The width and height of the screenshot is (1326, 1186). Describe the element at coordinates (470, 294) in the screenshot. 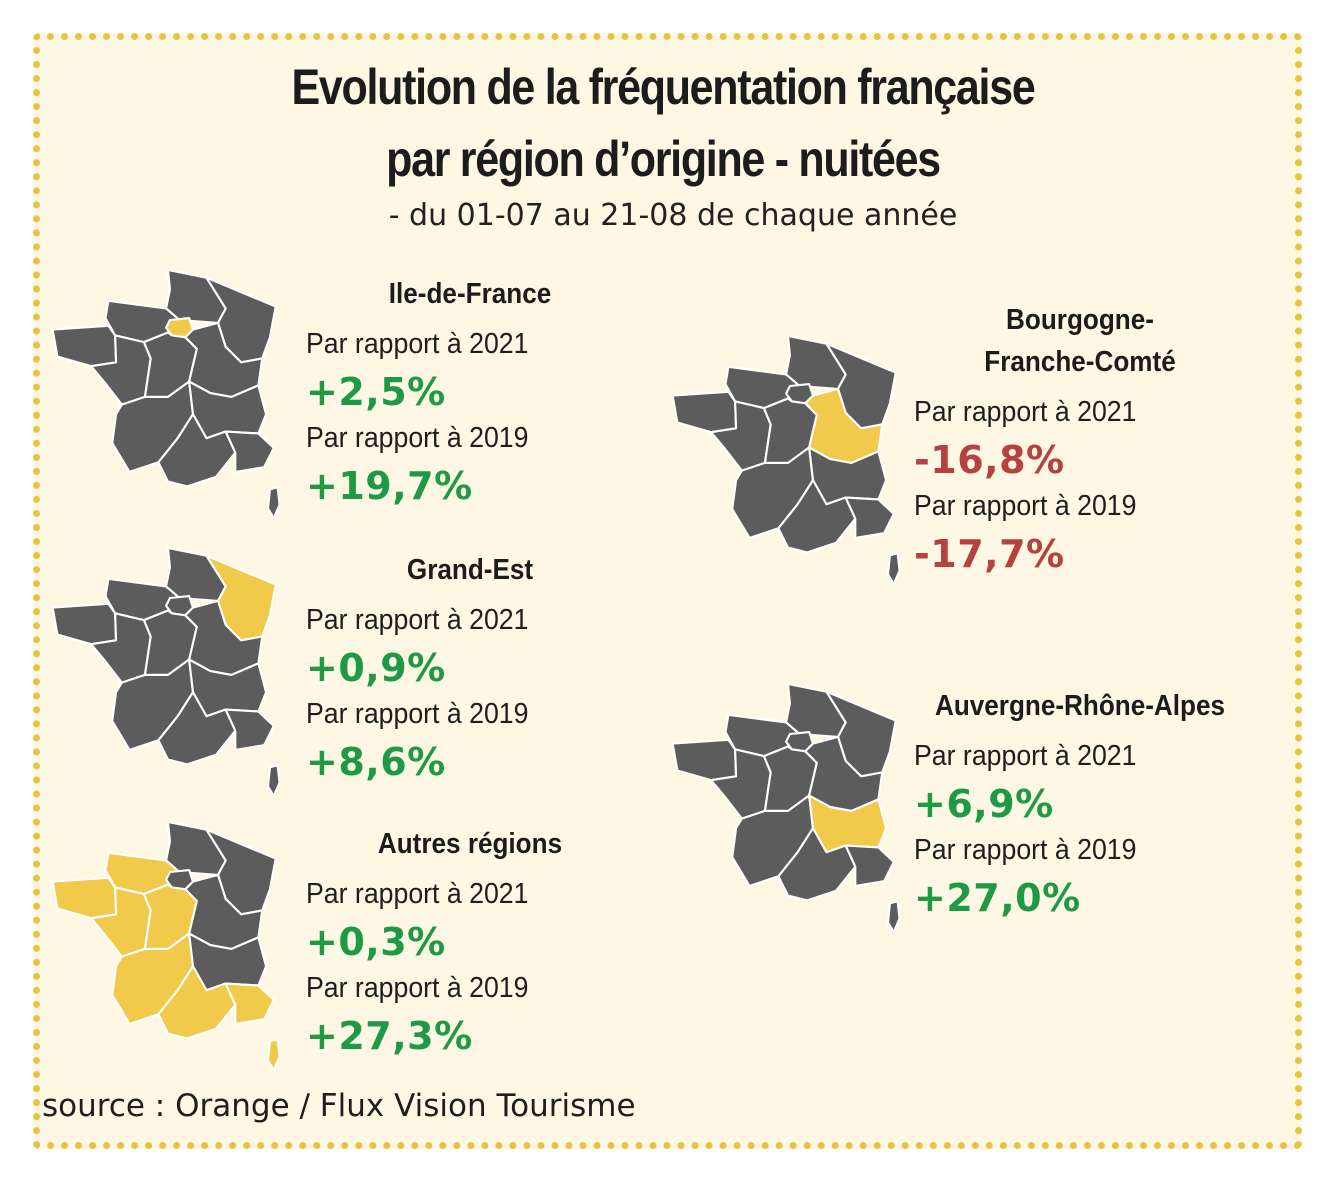

I see `region-name: Ile-de-France` at that location.